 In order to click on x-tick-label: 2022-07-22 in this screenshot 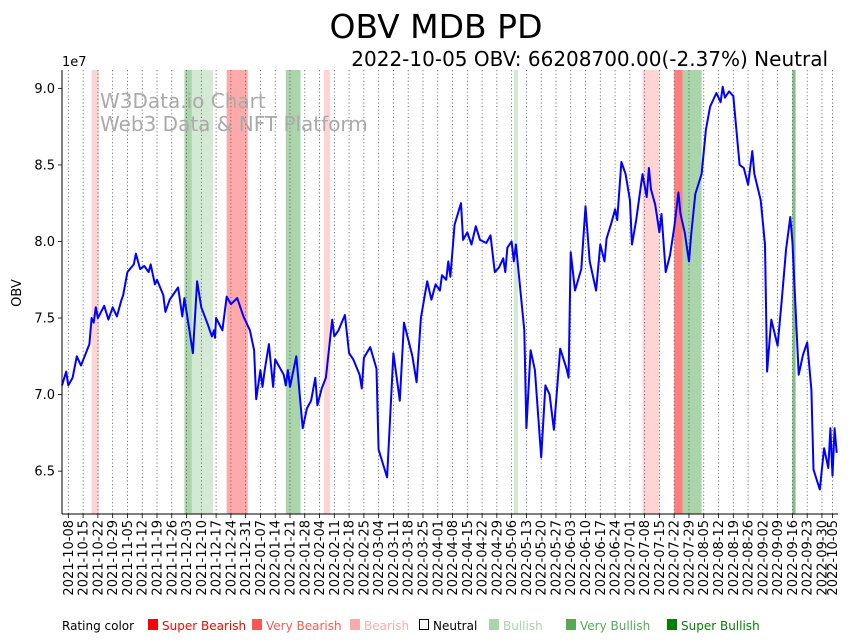, I will do `click(675, 558)`.